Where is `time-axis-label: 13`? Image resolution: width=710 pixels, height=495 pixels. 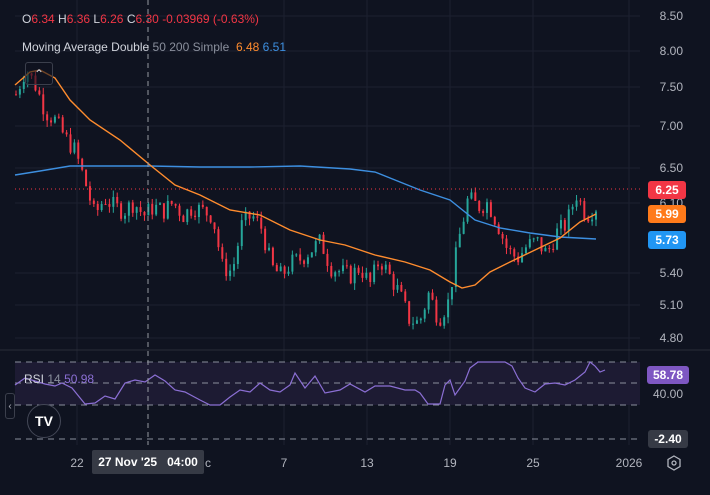
time-axis-label: 13 is located at coordinates (367, 463).